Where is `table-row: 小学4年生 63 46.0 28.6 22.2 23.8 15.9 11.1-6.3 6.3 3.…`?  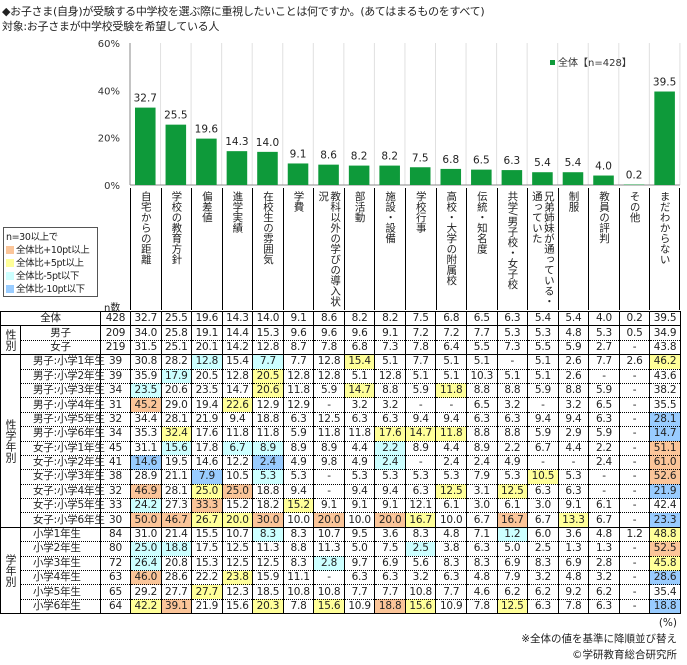
table-row: 小学4年生 63 46.0 28.6 22.2 23.8 15.9 11.1-6.3 6.3 3.… is located at coordinates (341, 577).